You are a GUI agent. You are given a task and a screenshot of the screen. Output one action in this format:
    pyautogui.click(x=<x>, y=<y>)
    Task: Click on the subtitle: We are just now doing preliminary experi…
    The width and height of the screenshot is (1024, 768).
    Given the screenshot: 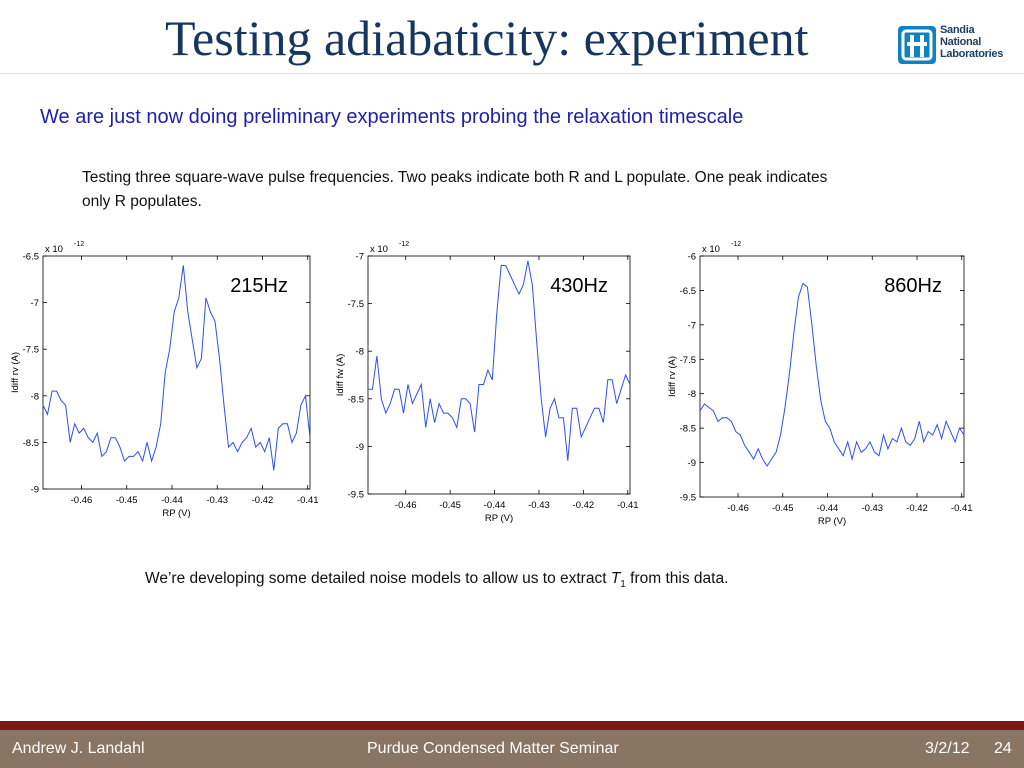 What is the action you would take?
    pyautogui.click(x=392, y=117)
    